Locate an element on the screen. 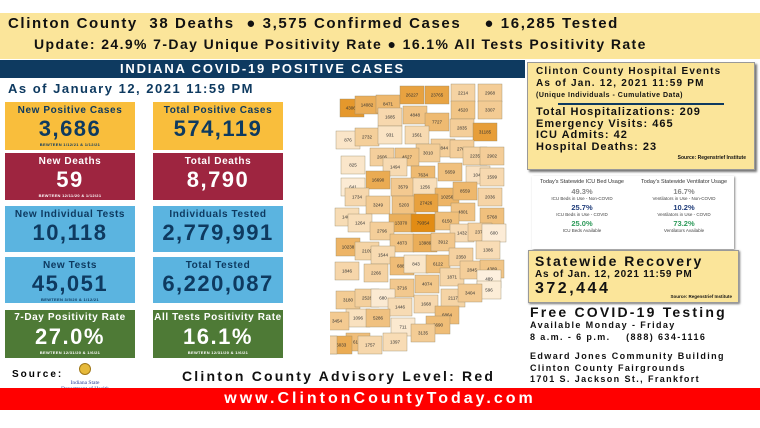  county-case-count: 7727 is located at coordinates (437, 122).